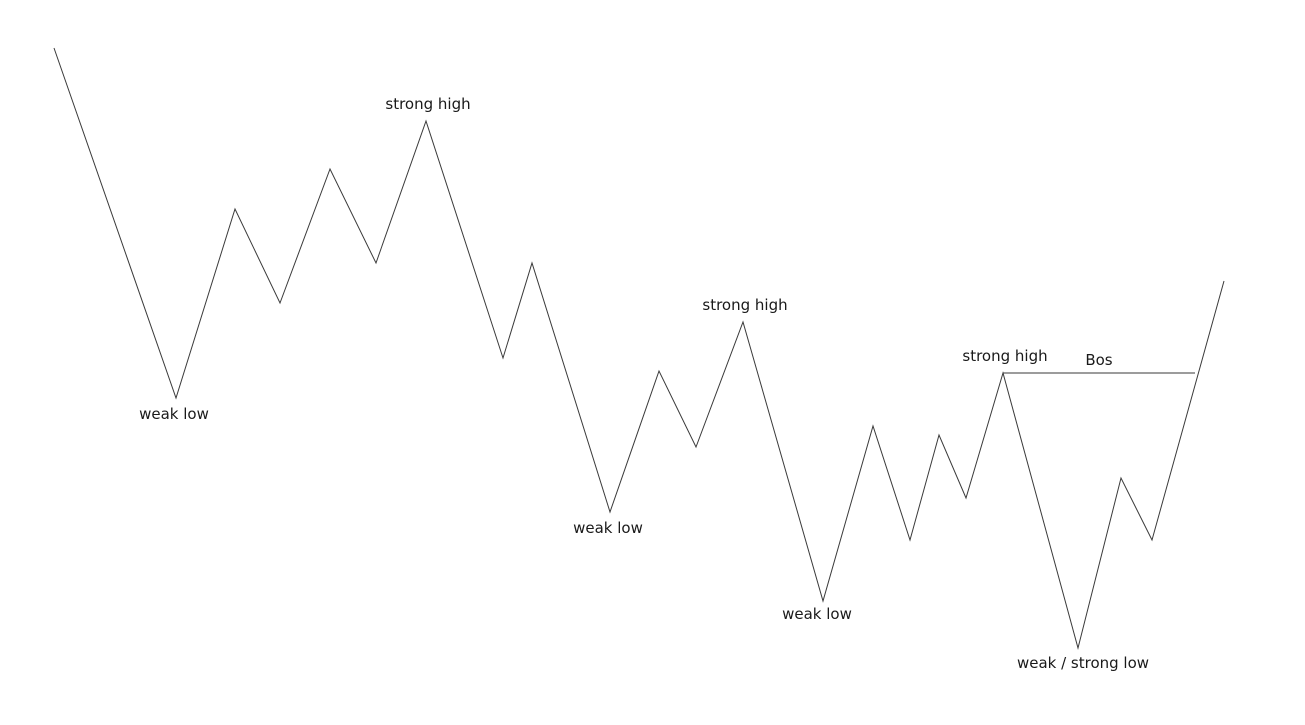 Image resolution: width=1305 pixels, height=725 pixels. Describe the element at coordinates (427, 104) in the screenshot. I see `strong-high-label-1: strong high` at that location.